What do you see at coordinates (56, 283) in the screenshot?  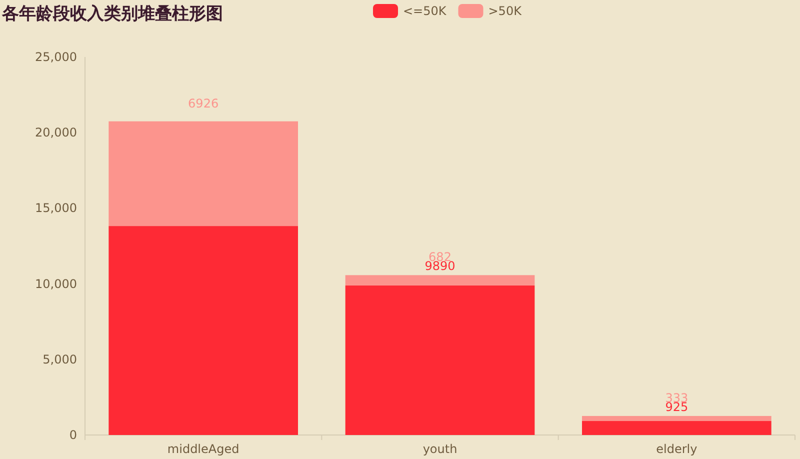 I see `y-tick-label: 10,000` at bounding box center [56, 283].